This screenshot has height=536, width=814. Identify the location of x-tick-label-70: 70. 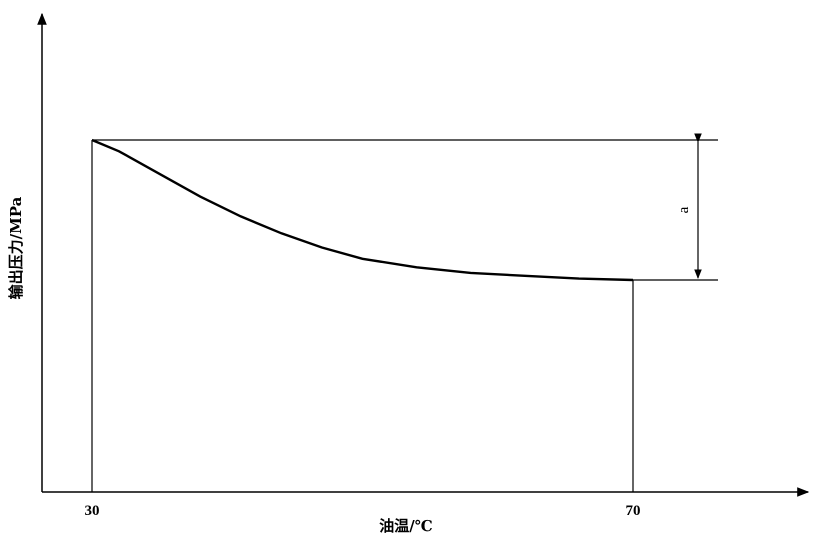
(633, 511).